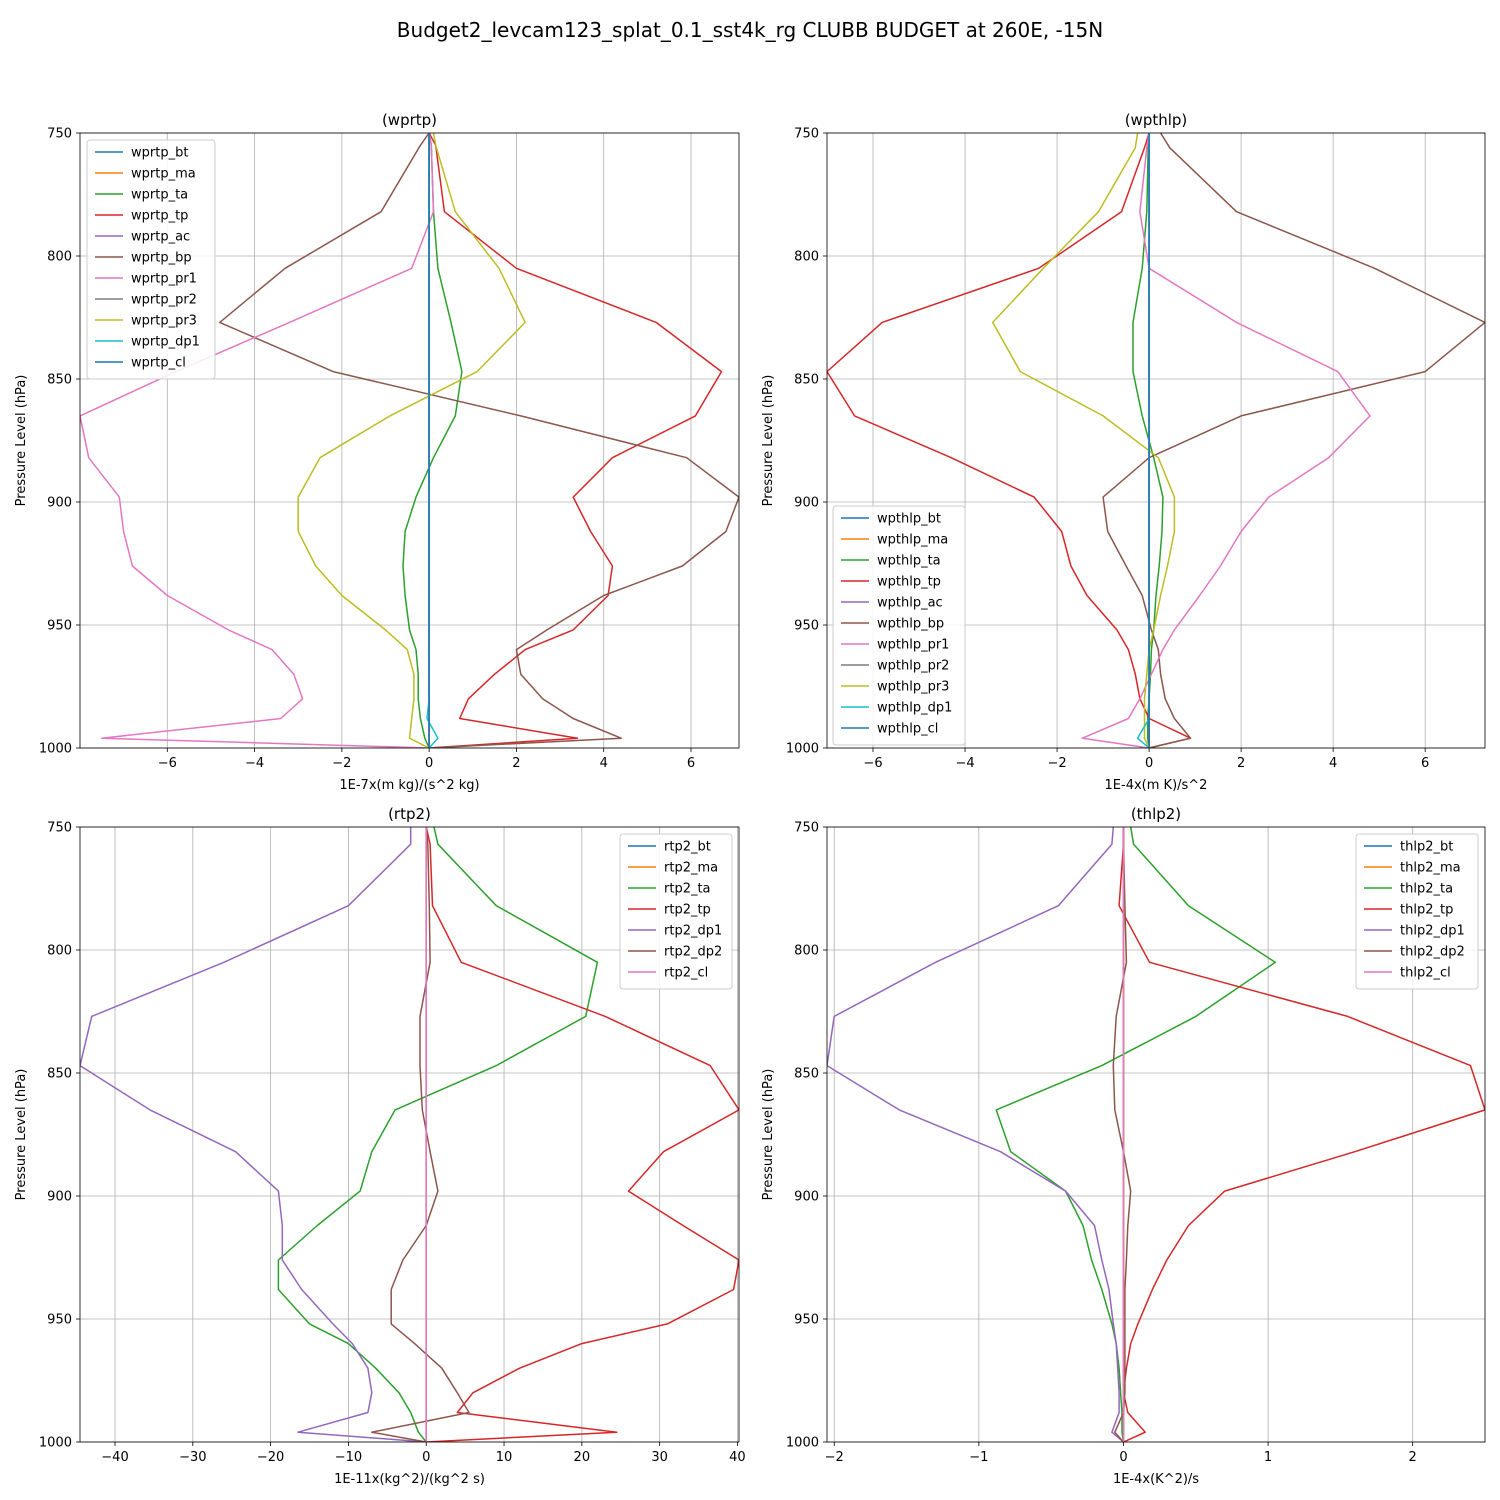  I want to click on legend-label: wpthlp_bt, so click(909, 519).